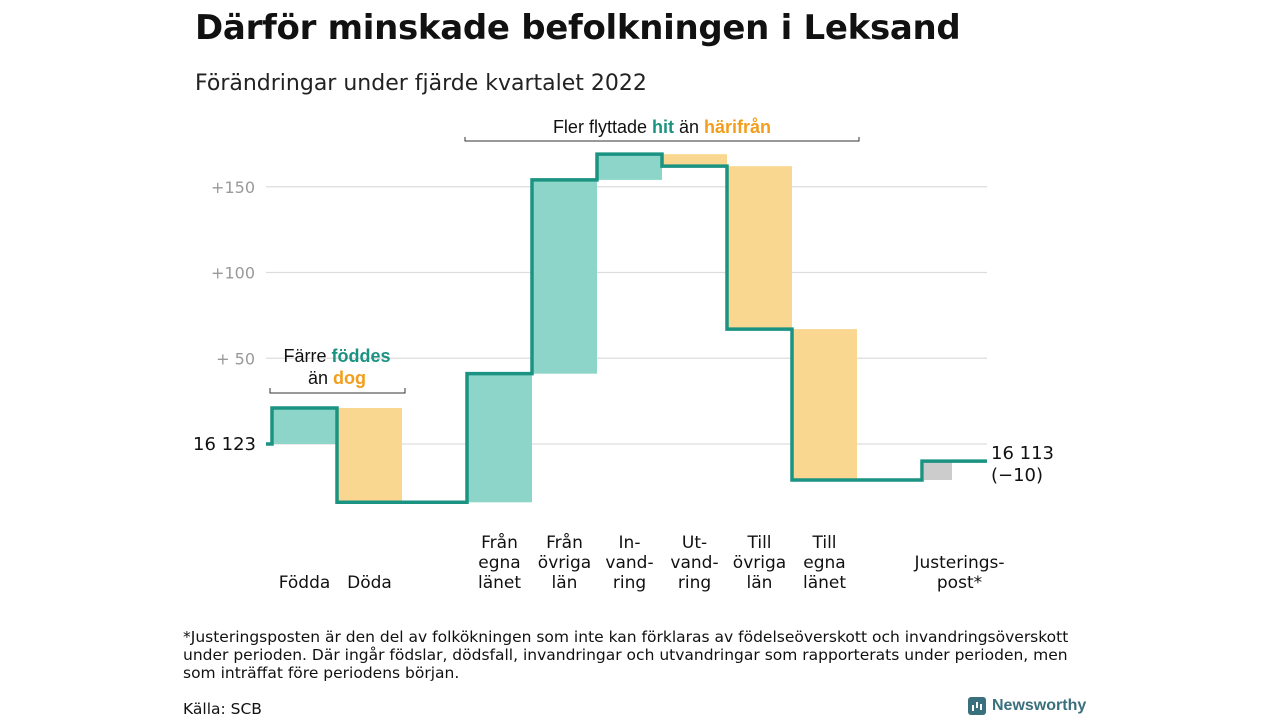 The image size is (1280, 720). Describe the element at coordinates (224, 444) in the screenshot. I see `start-value-label: 16 123` at that location.